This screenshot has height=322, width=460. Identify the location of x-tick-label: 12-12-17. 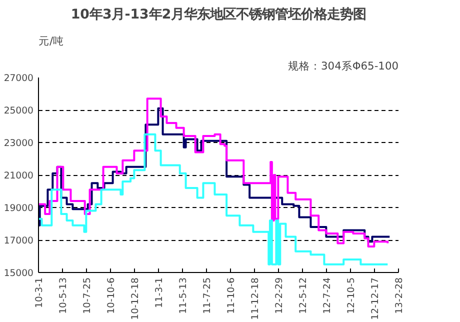
(375, 298).